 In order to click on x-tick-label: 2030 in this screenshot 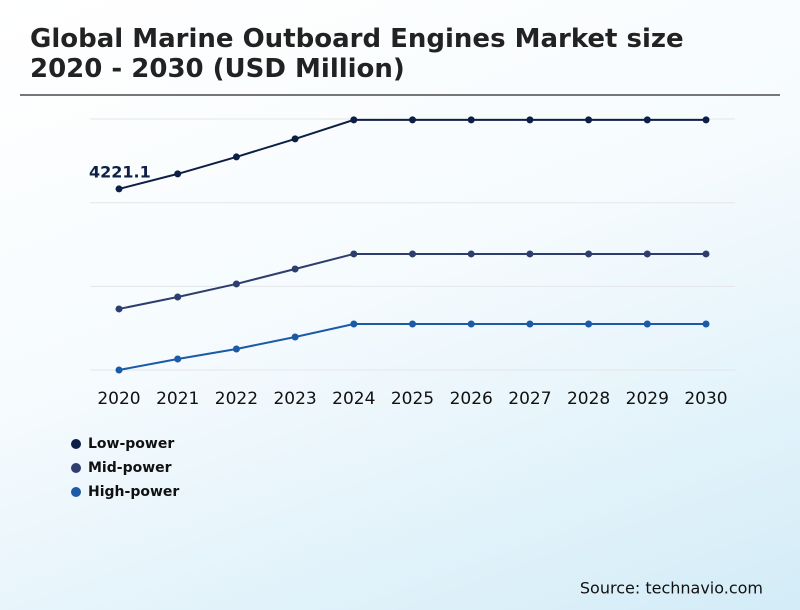, I will do `click(705, 399)`.